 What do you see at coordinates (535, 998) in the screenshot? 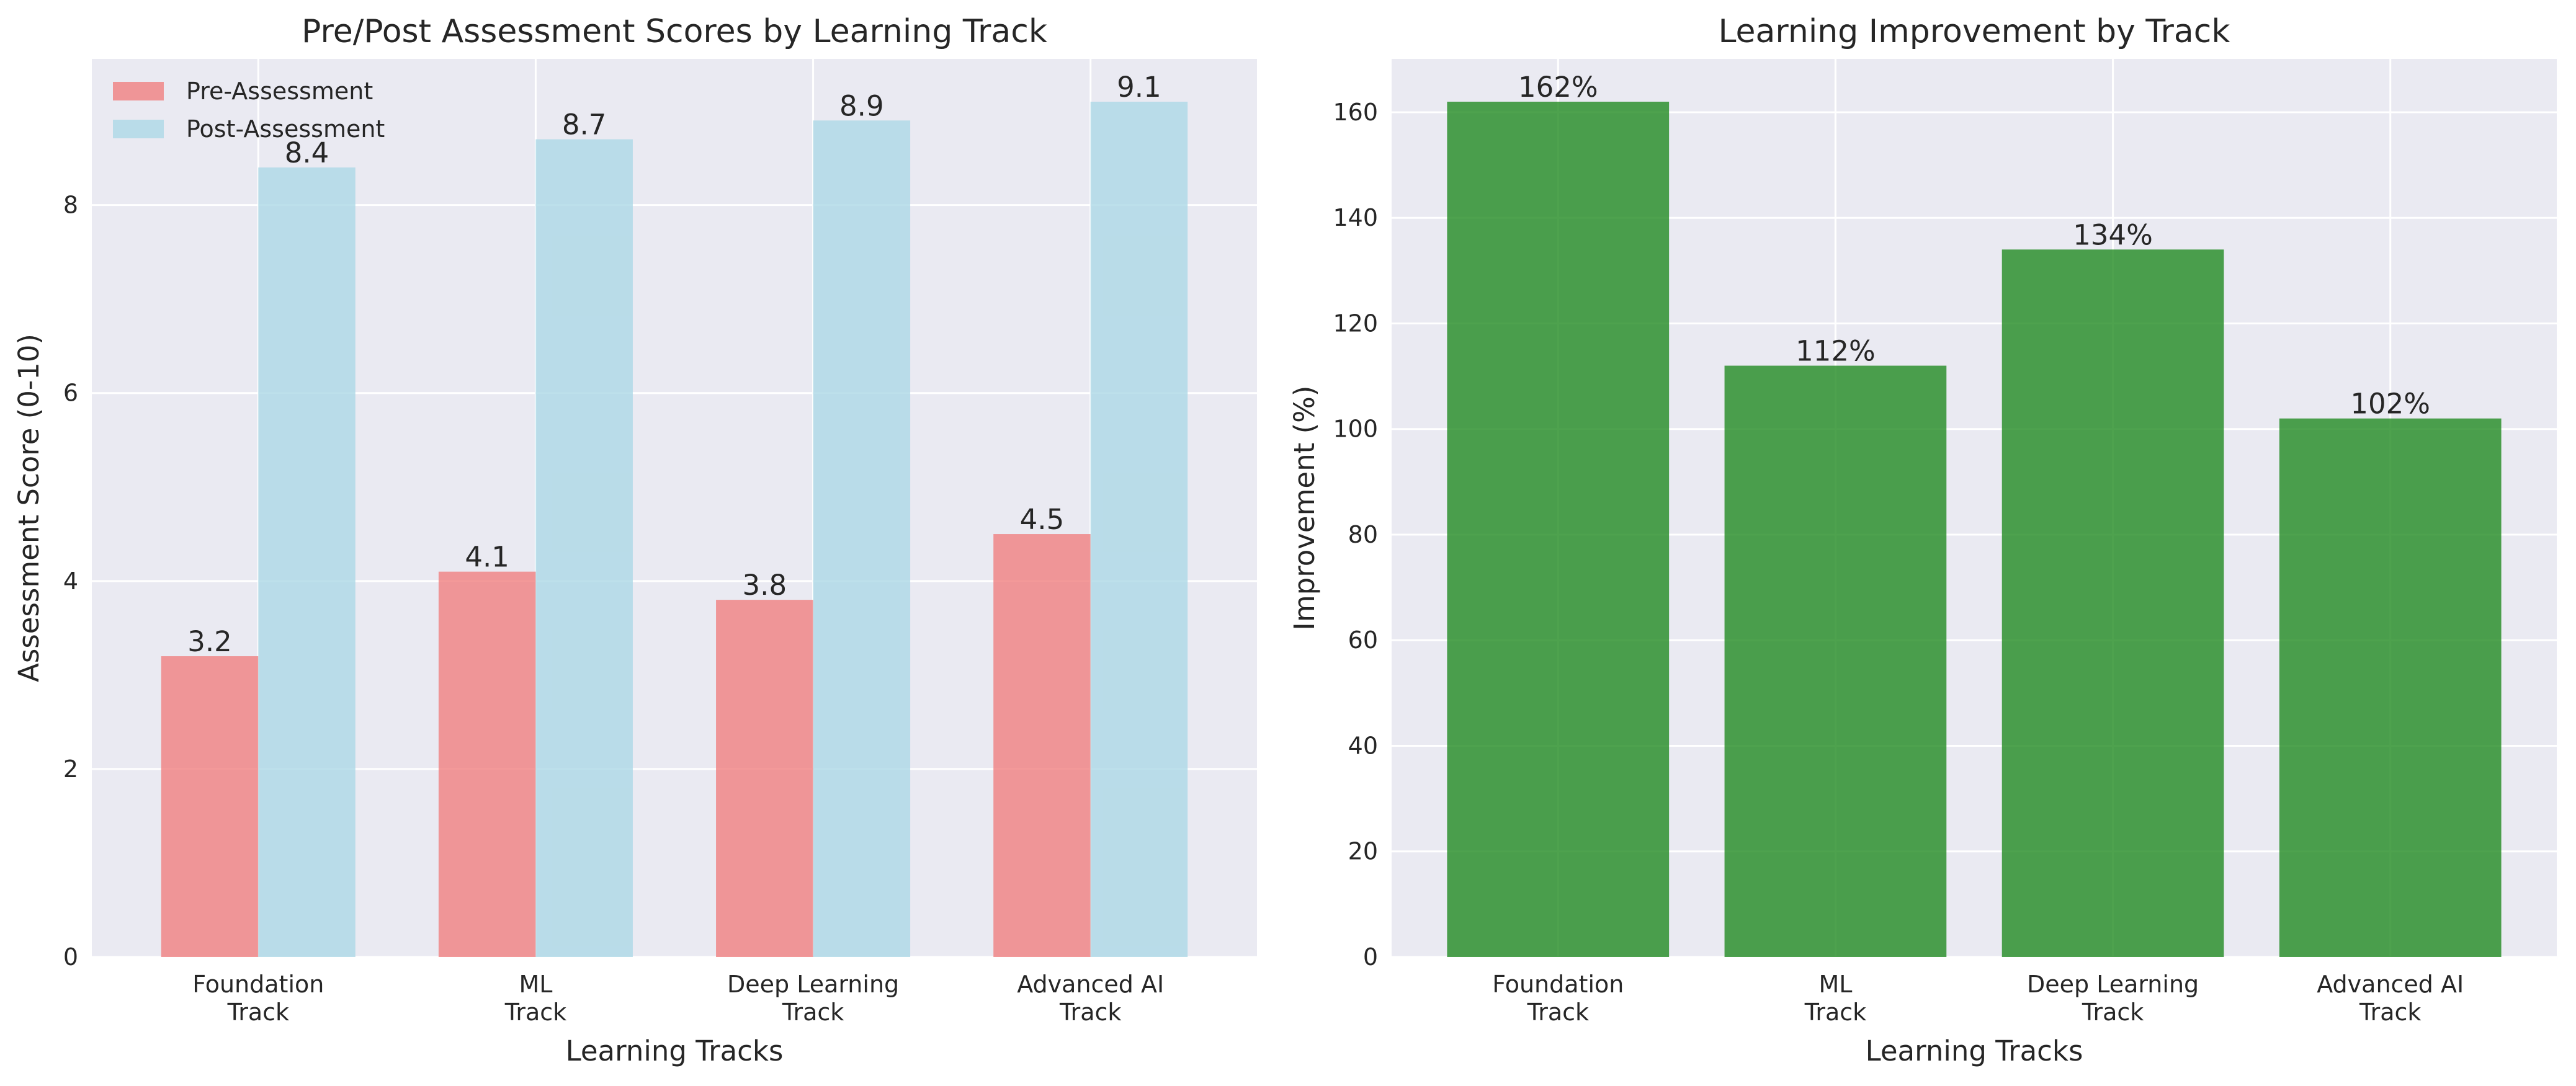
I see `left-x-tick-label: ML Track` at bounding box center [535, 998].